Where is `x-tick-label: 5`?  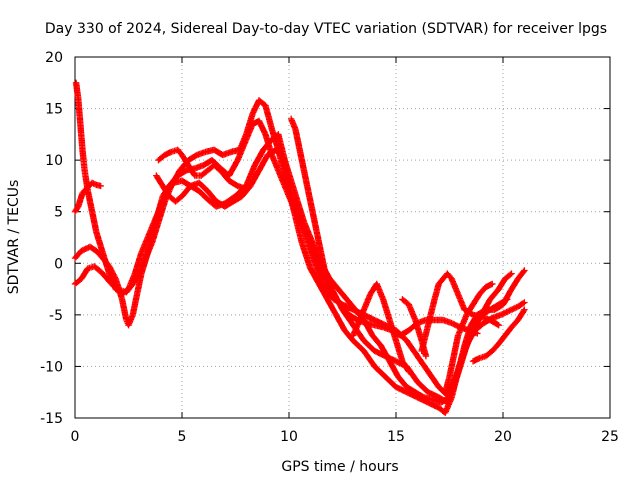 x-tick-label: 5 is located at coordinates (182, 437).